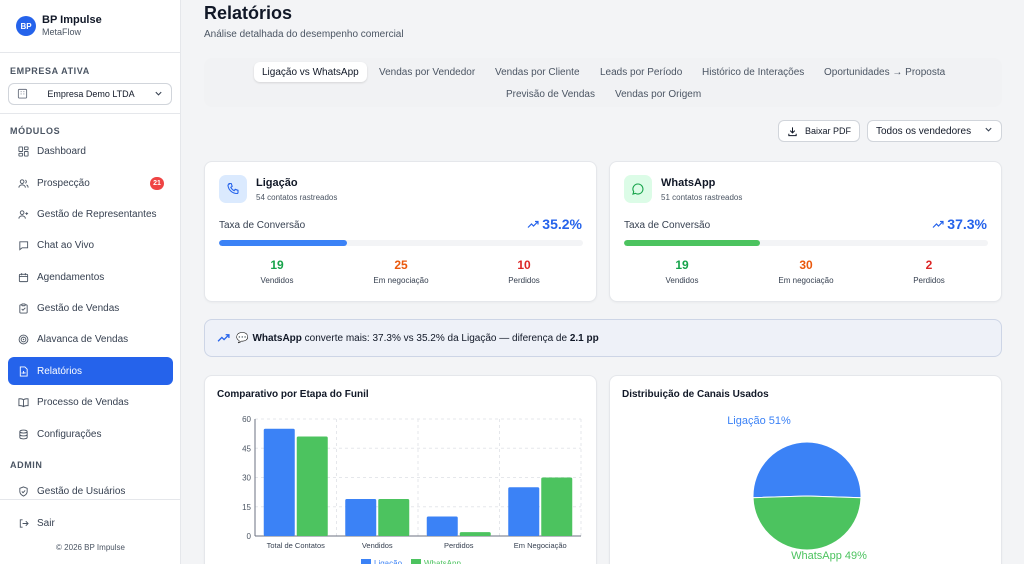  I want to click on download-pdf-button: Baixar PDF, so click(819, 131).